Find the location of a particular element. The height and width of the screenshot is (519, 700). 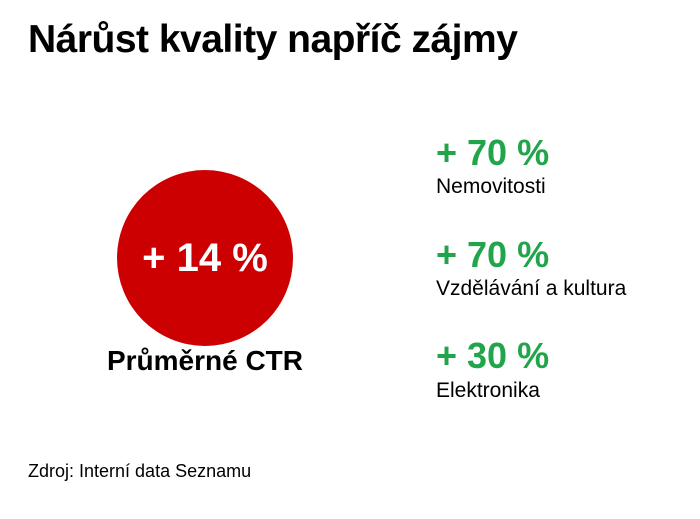

stat-item: + 70 % Nemovitosti is located at coordinates (531, 167).